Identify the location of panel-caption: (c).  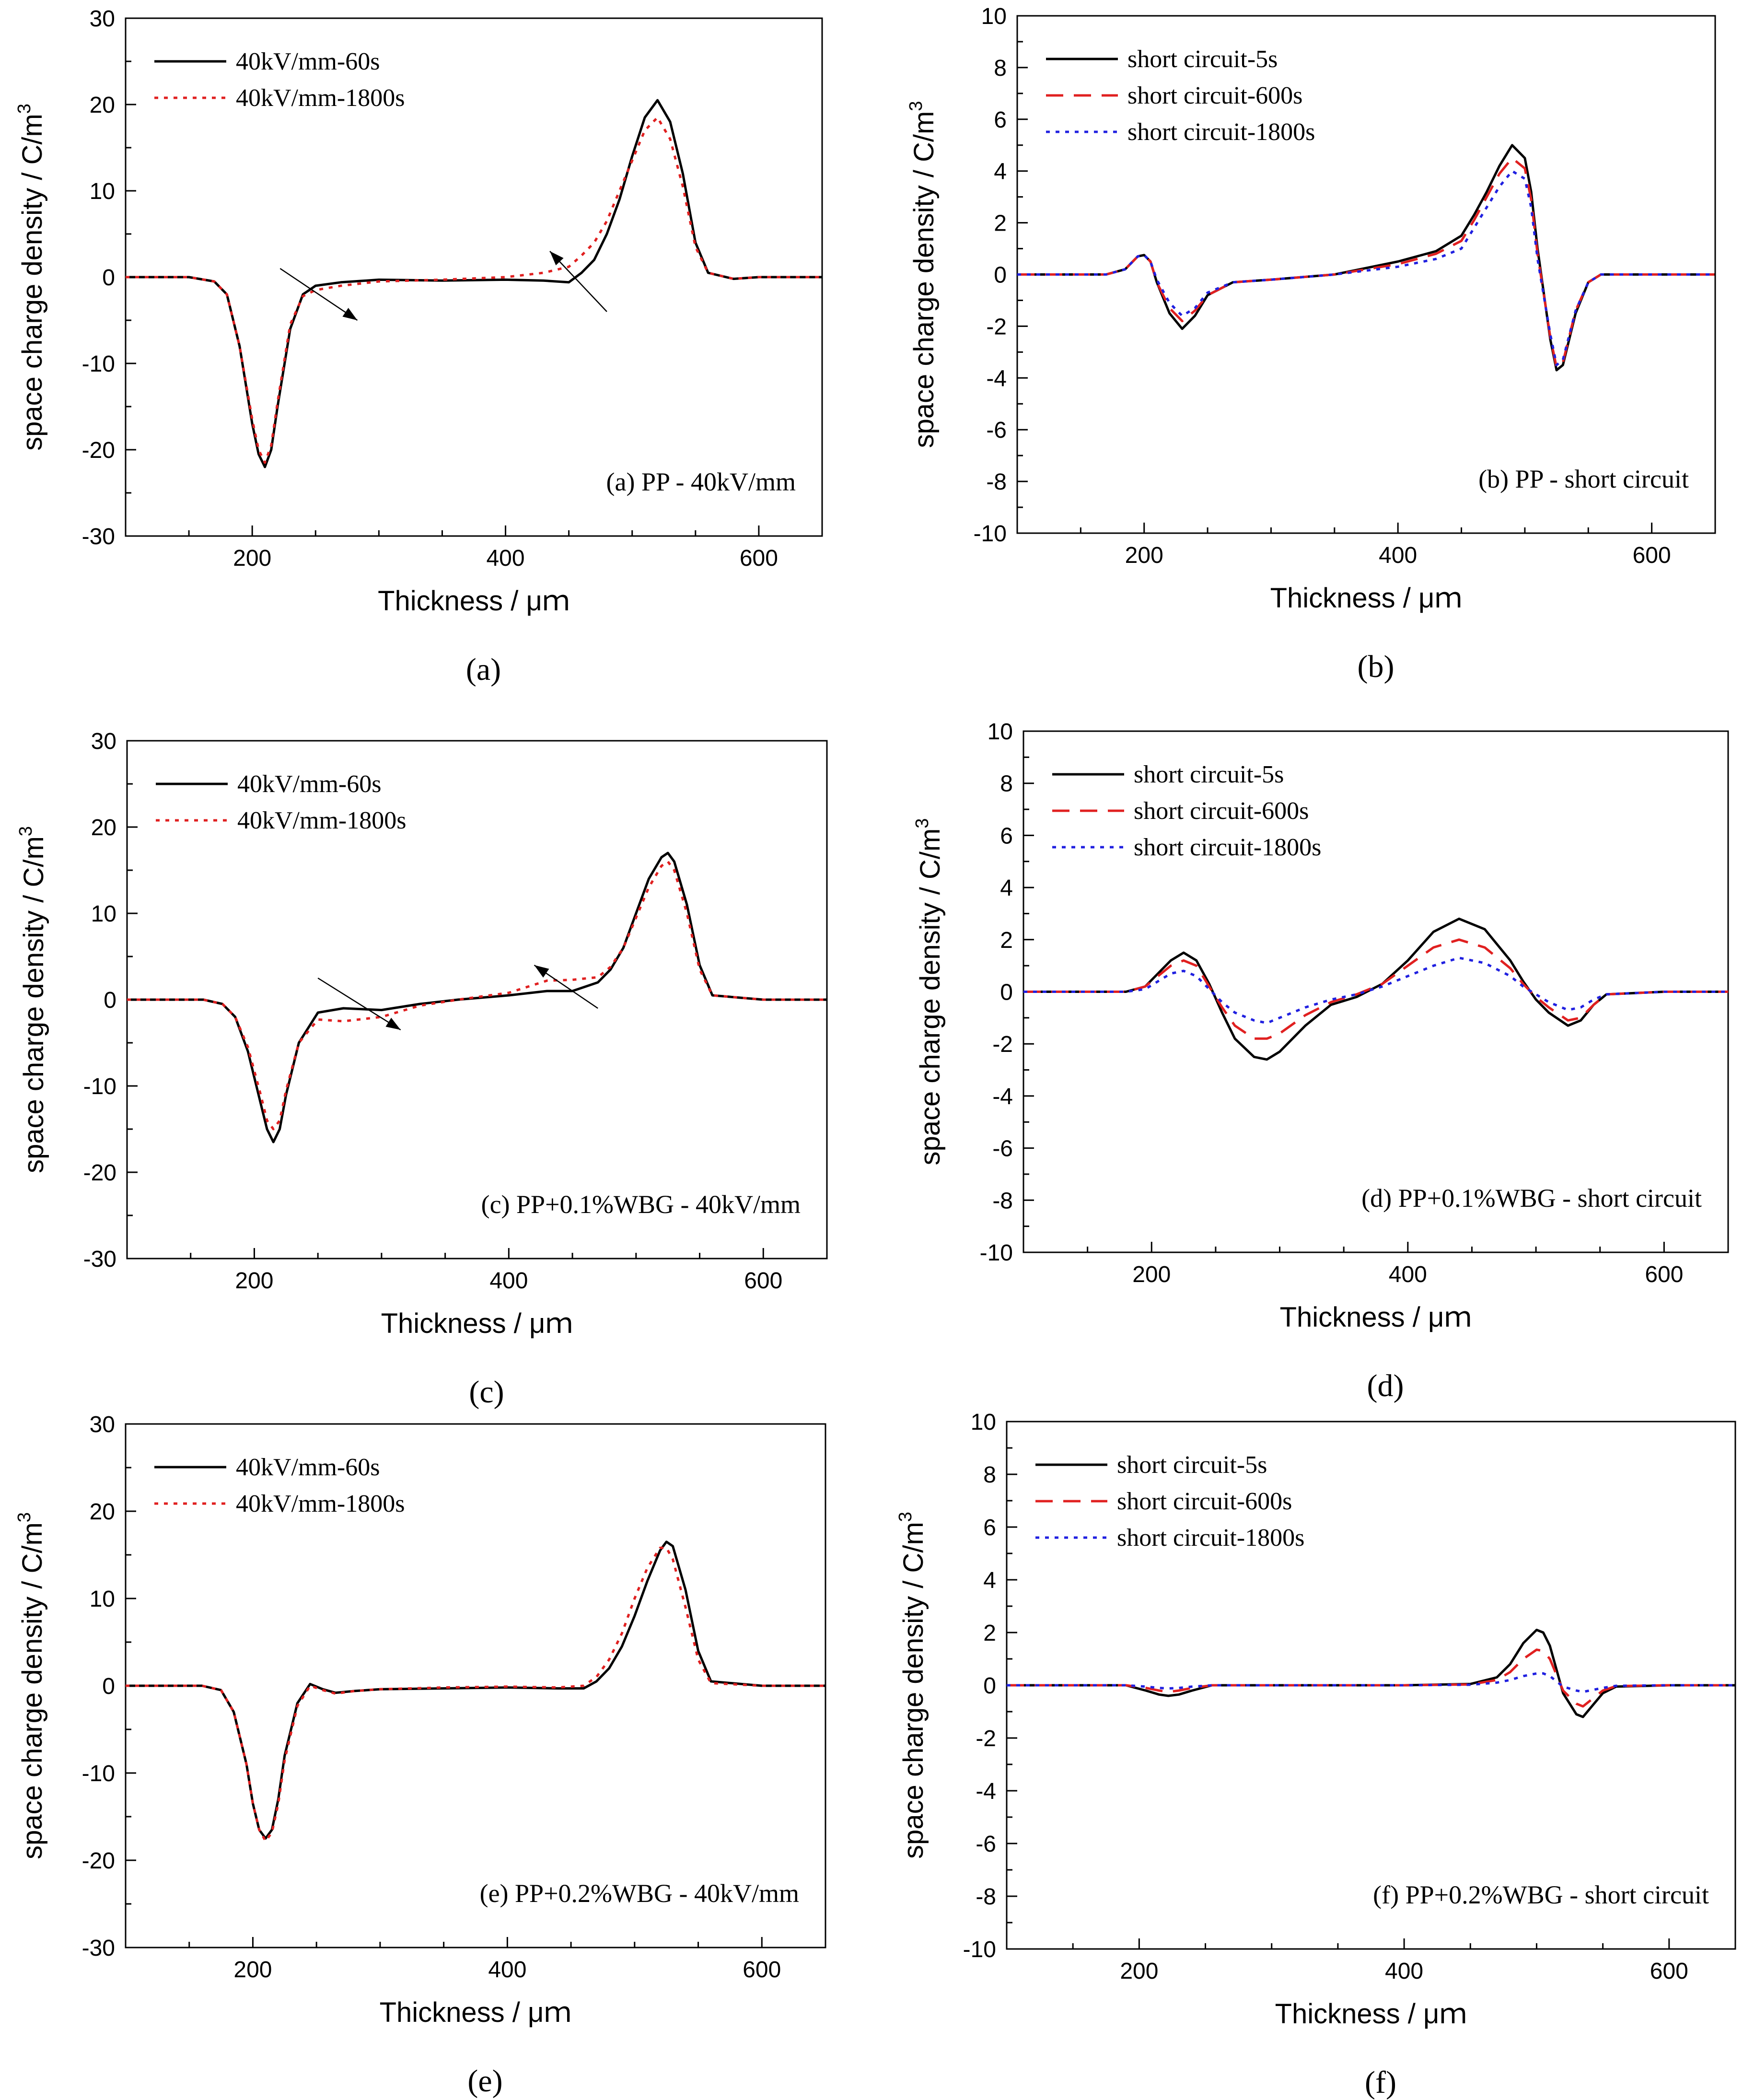
(486, 1392).